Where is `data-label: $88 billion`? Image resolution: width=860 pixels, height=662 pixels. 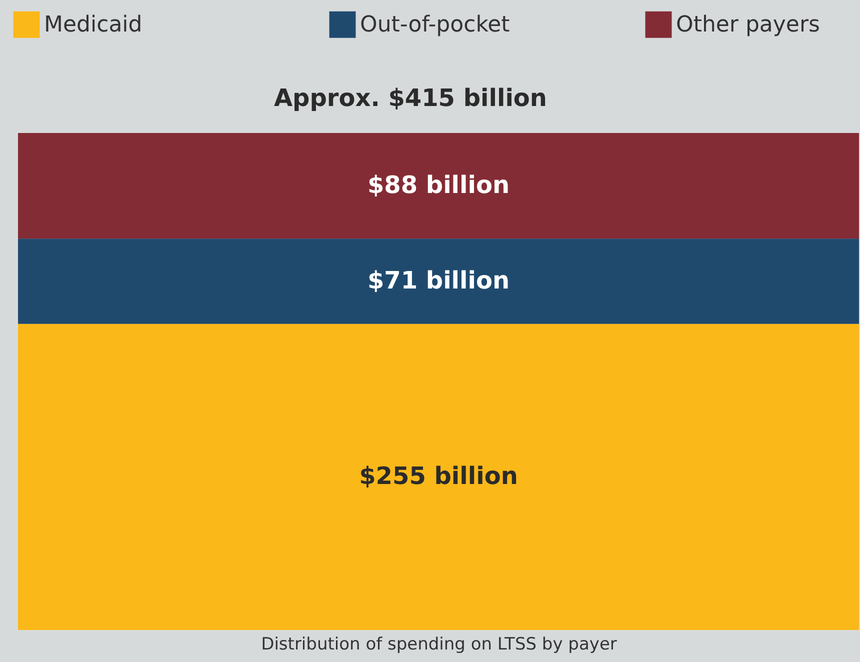
data-label: $88 billion is located at coordinates (438, 184).